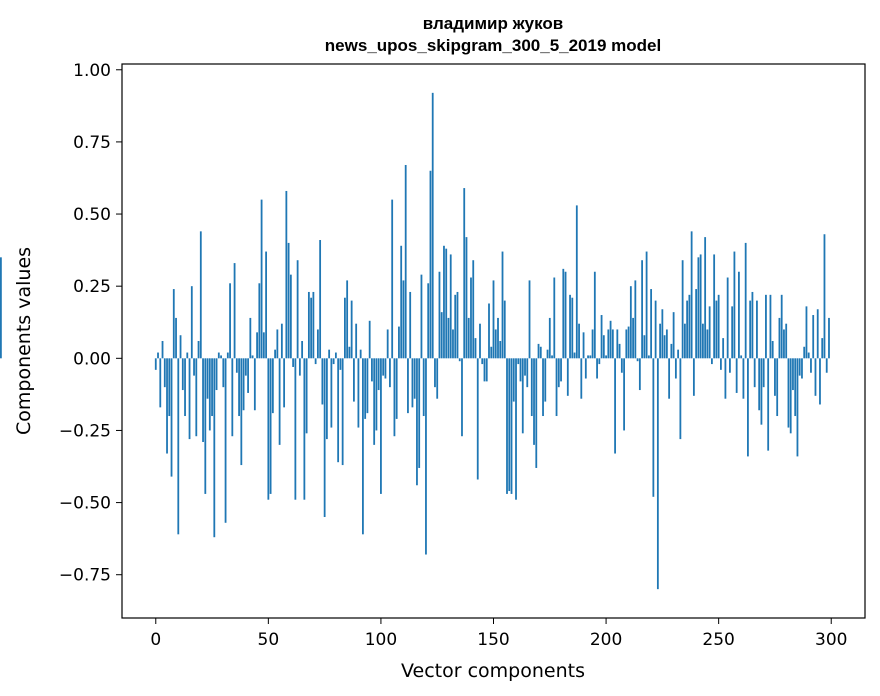 Image resolution: width=880 pixels, height=696 pixels. What do you see at coordinates (92, 215) in the screenshot?
I see `y-tick-label: 0.50` at bounding box center [92, 215].